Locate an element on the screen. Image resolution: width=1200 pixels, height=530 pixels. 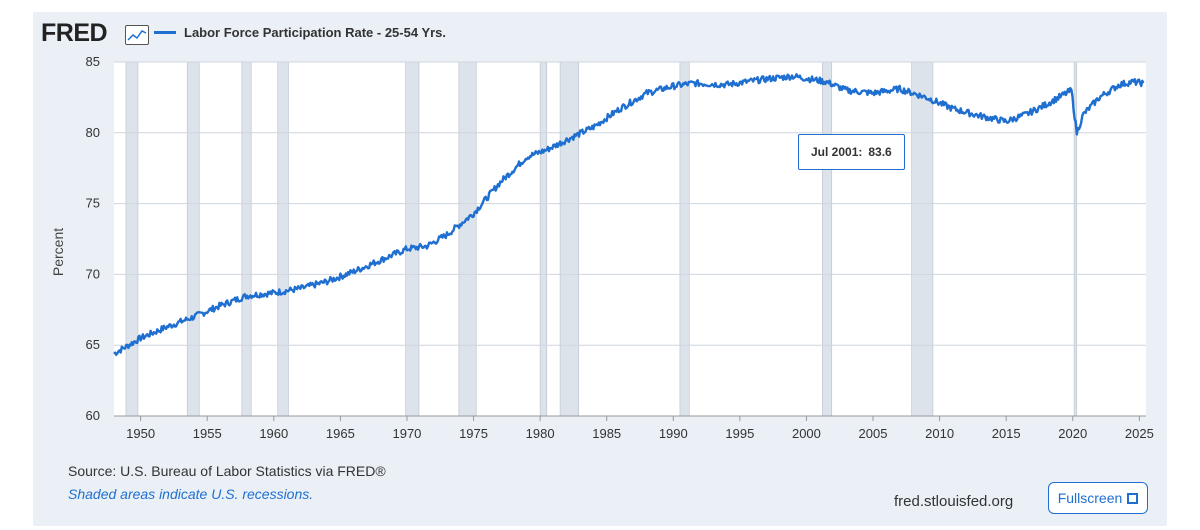
x-tick-label: 1950 is located at coordinates (140, 433).